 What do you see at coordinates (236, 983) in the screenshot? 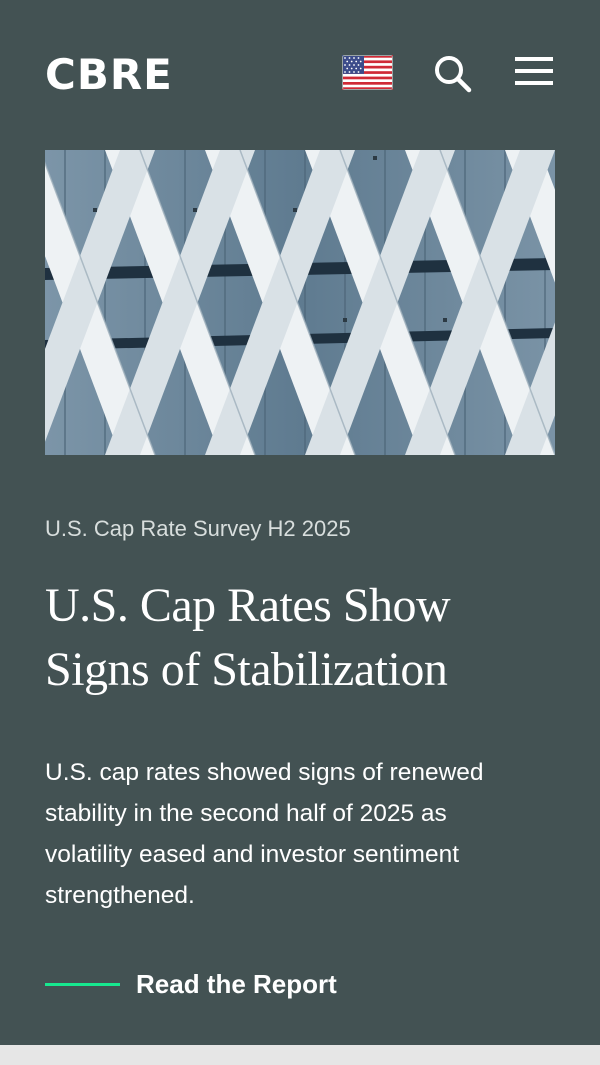
I see `read-report-label: Read the Report` at bounding box center [236, 983].